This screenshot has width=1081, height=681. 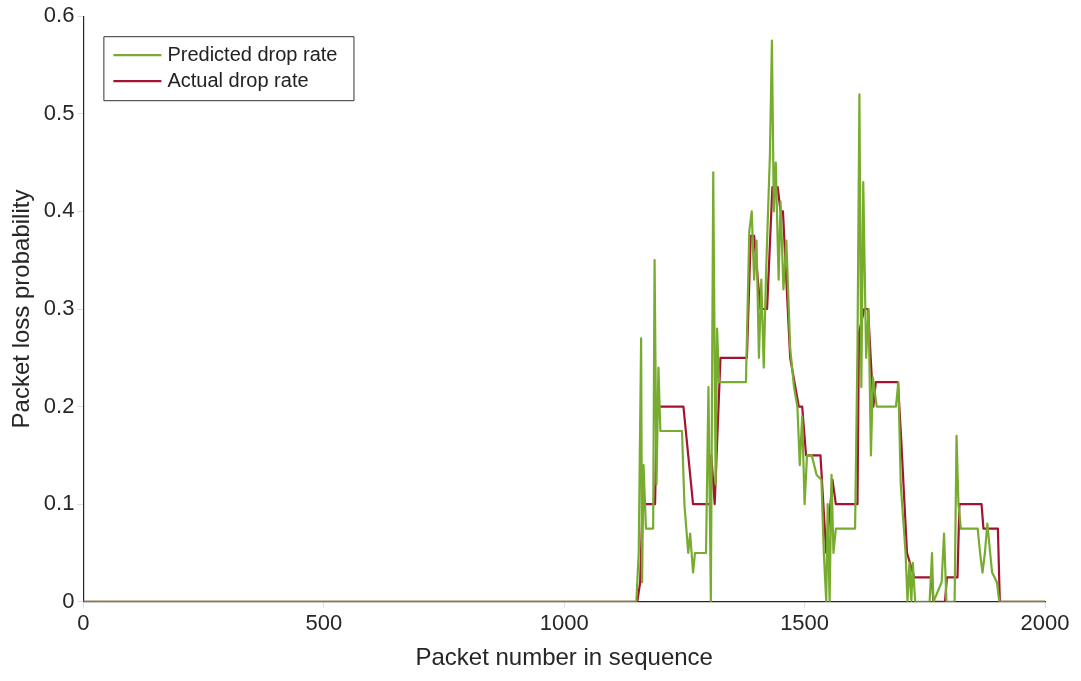 I want to click on x-tick-label: 1500, so click(x=805, y=623).